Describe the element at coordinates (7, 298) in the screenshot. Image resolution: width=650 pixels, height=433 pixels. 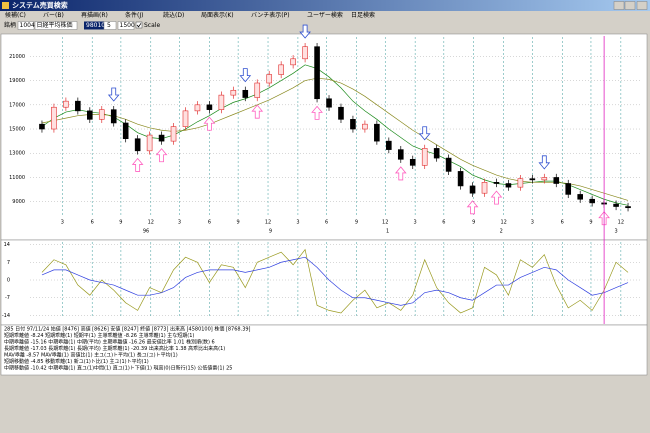
I see `osc-tick-label: -7` at that location.